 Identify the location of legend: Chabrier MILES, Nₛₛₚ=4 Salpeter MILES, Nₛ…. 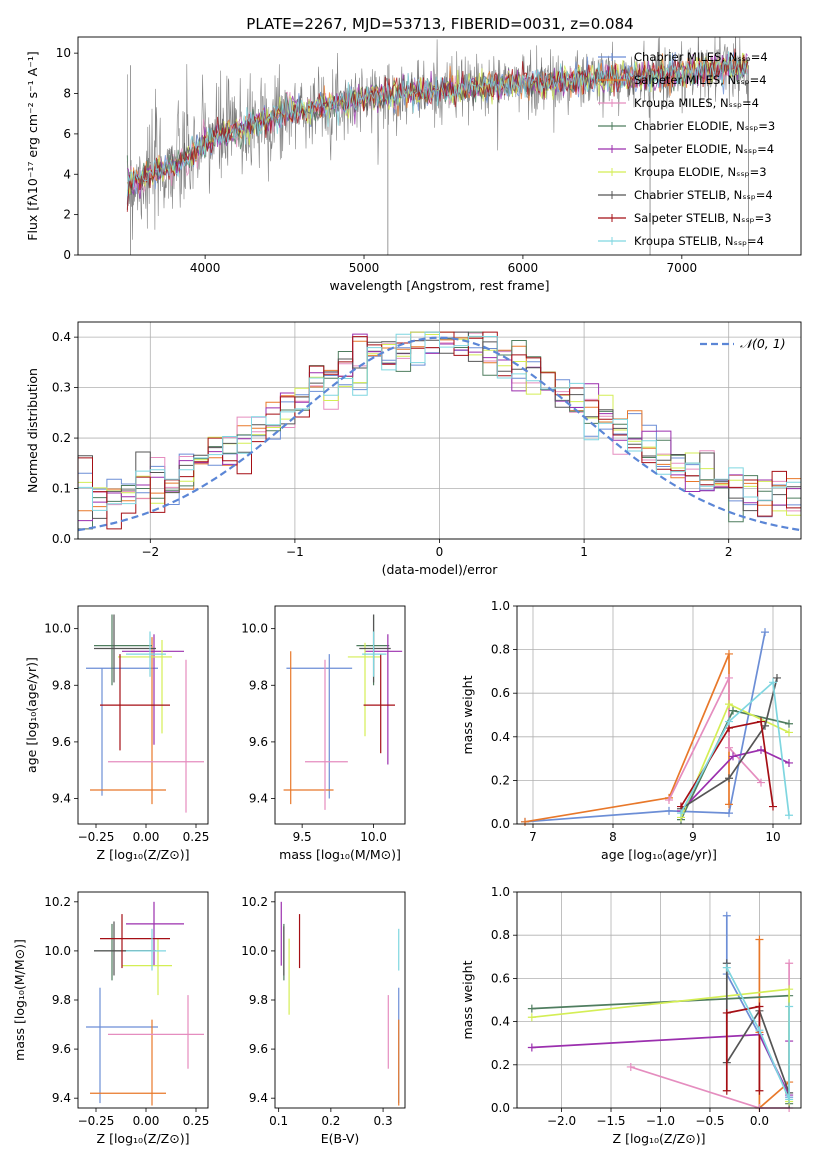
(686, 149).